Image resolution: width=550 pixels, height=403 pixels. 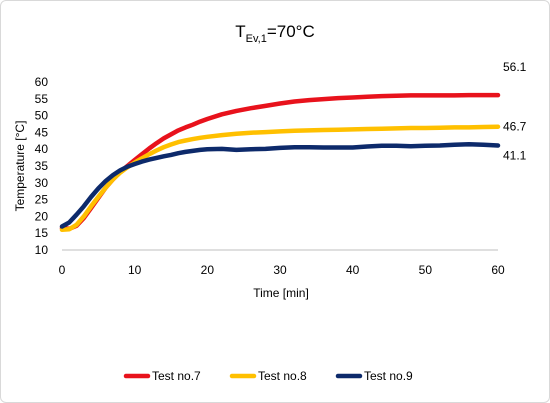 What do you see at coordinates (281, 293) in the screenshot?
I see `x-axis-label: Time [min]` at bounding box center [281, 293].